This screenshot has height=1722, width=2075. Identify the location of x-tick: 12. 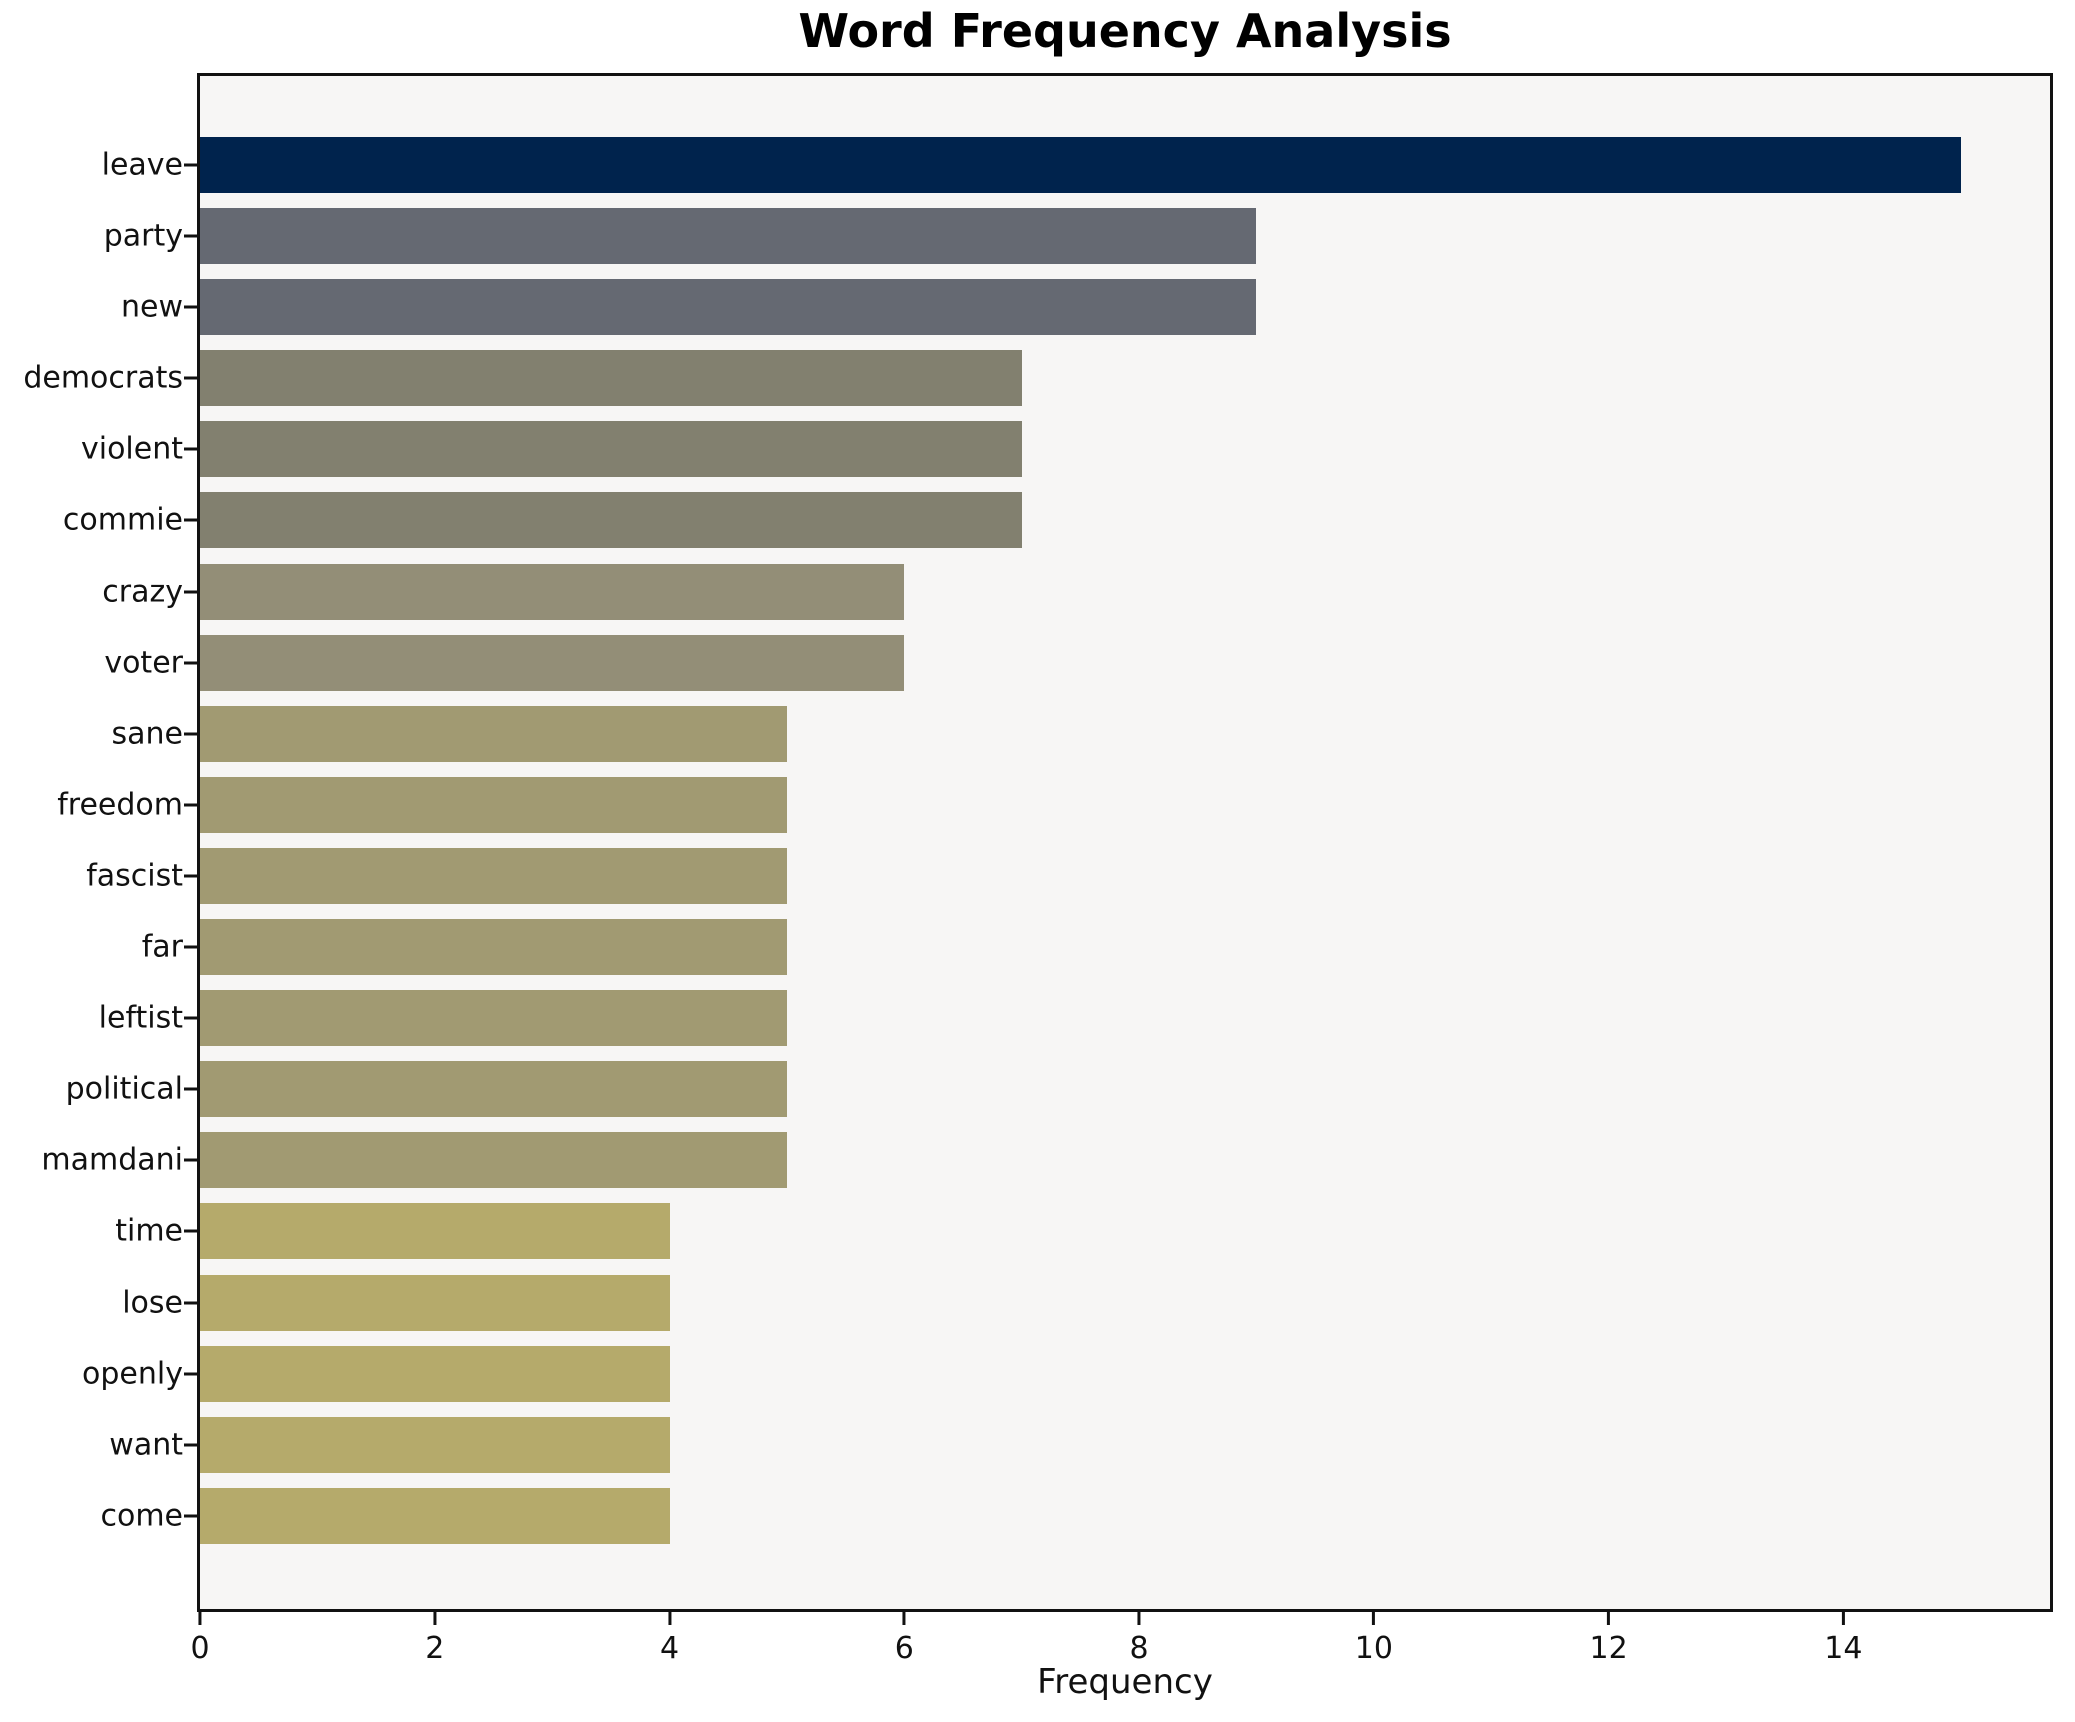
(1609, 1639).